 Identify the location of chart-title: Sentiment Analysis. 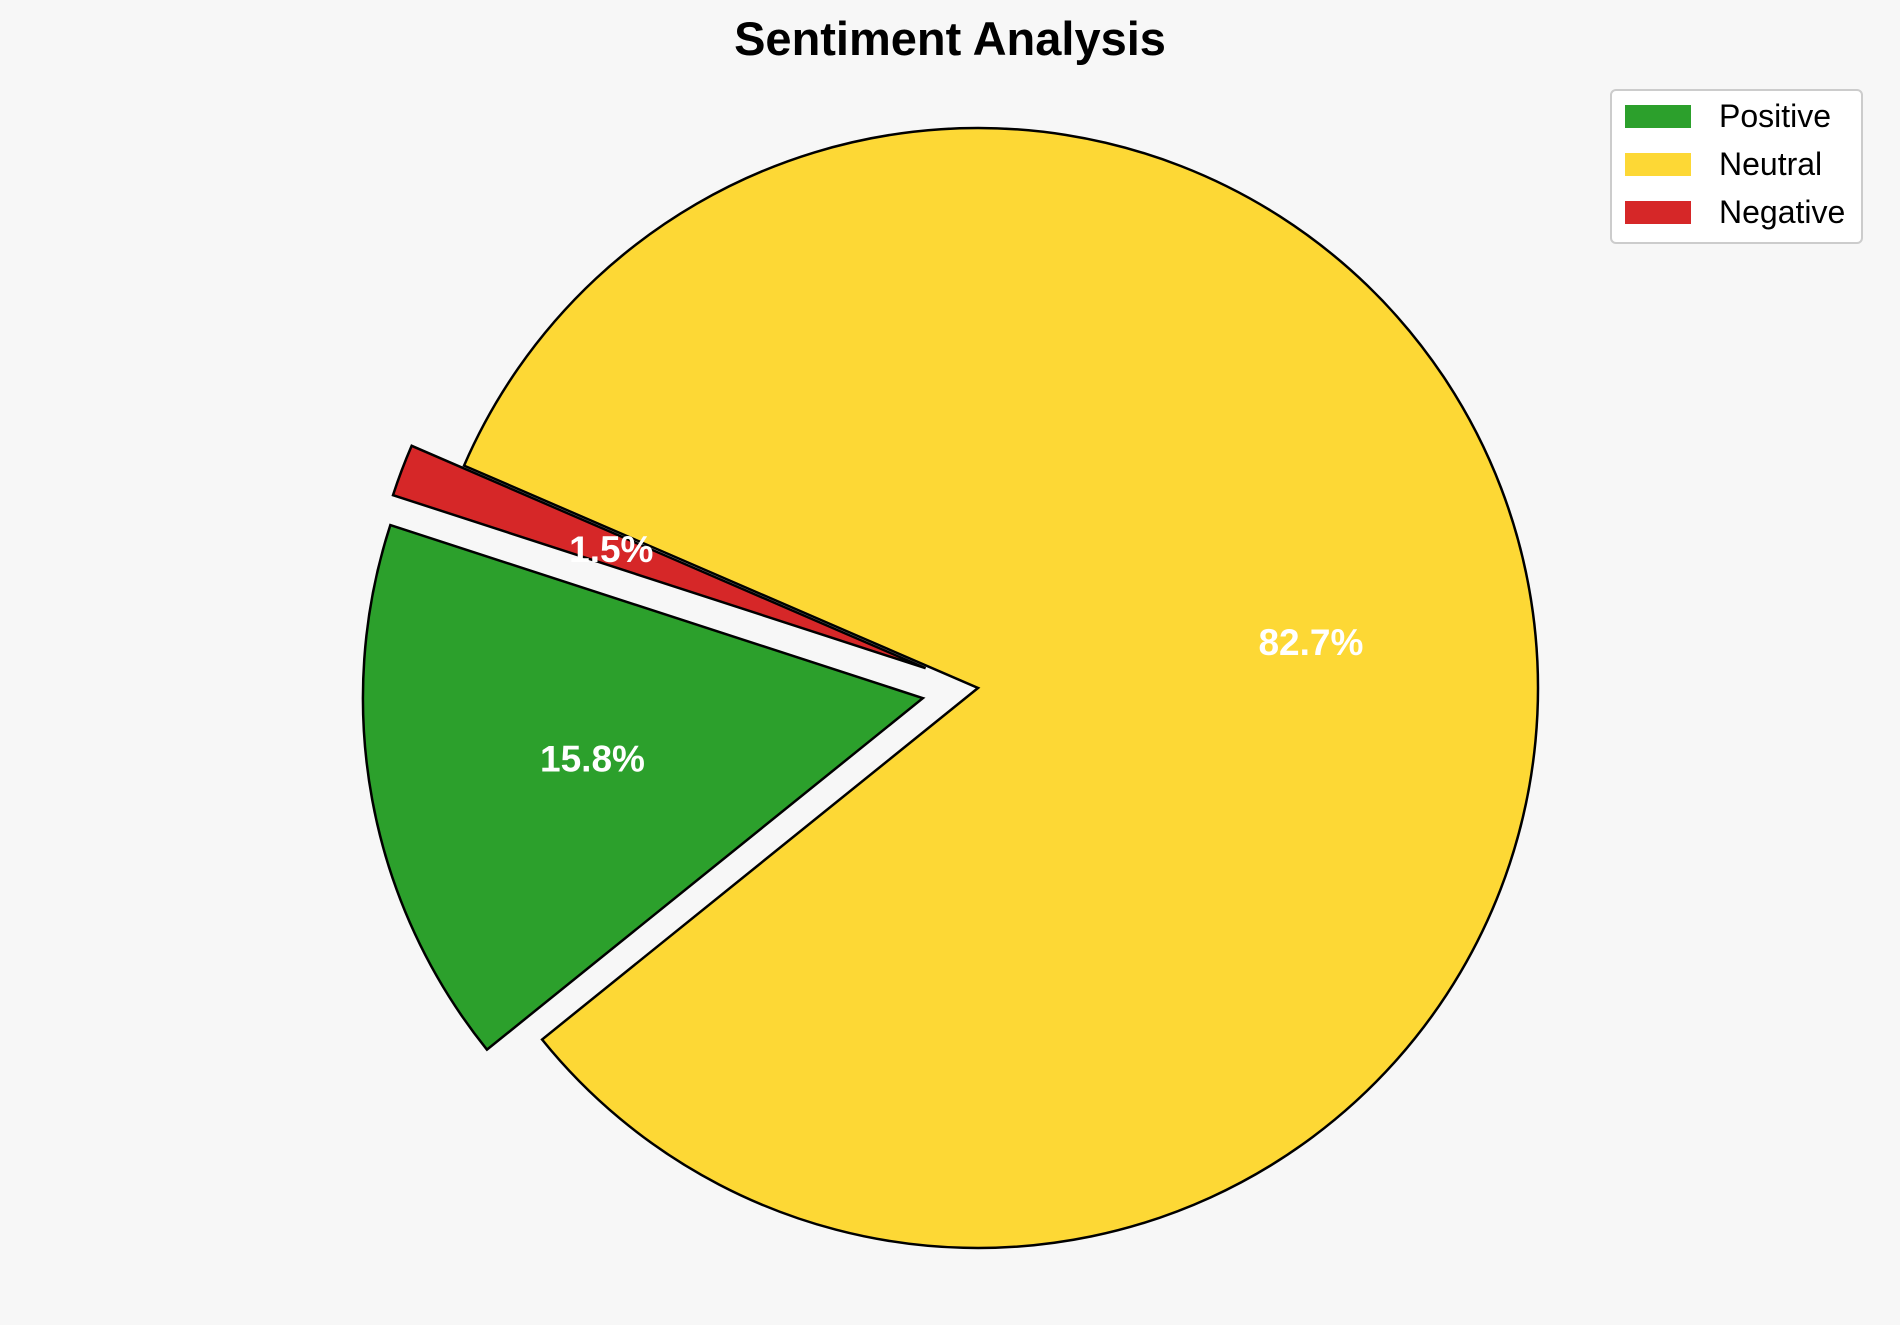
(950, 38).